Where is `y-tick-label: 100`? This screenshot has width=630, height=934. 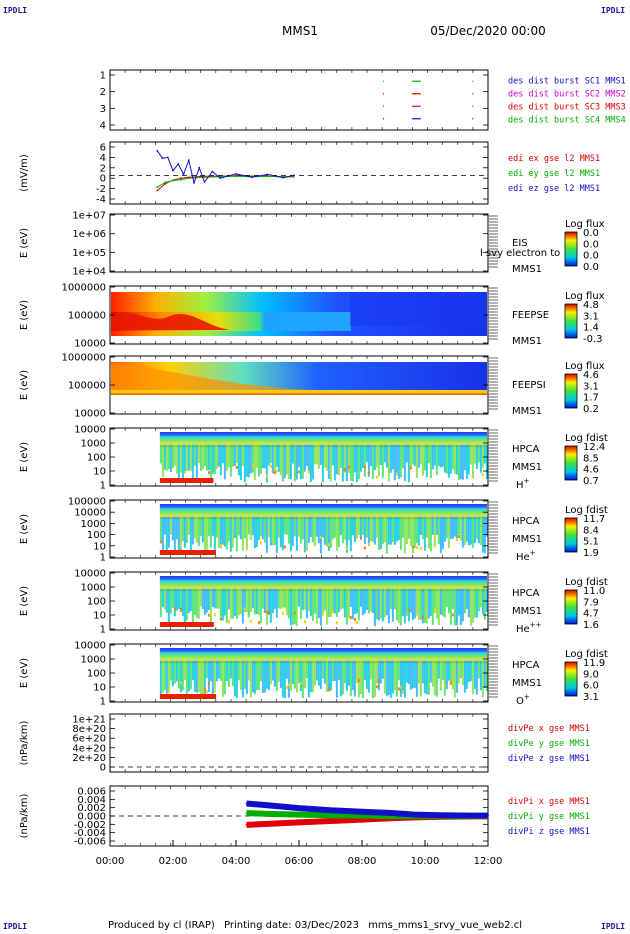 y-tick-label: 100 is located at coordinates (96, 535).